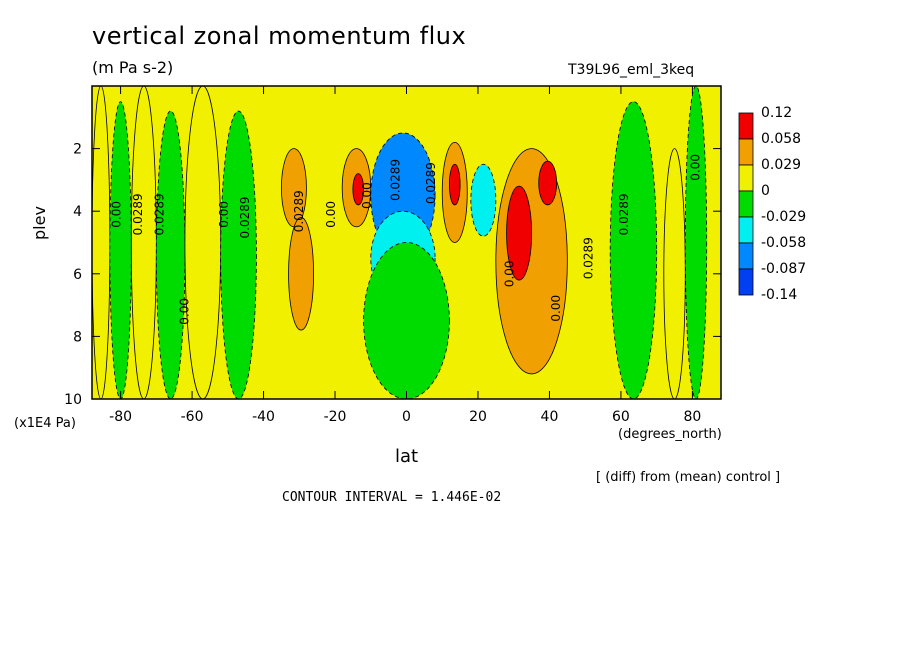 The width and height of the screenshot is (904, 654). Describe the element at coordinates (335, 417) in the screenshot. I see `x-tick-label: -20` at that location.